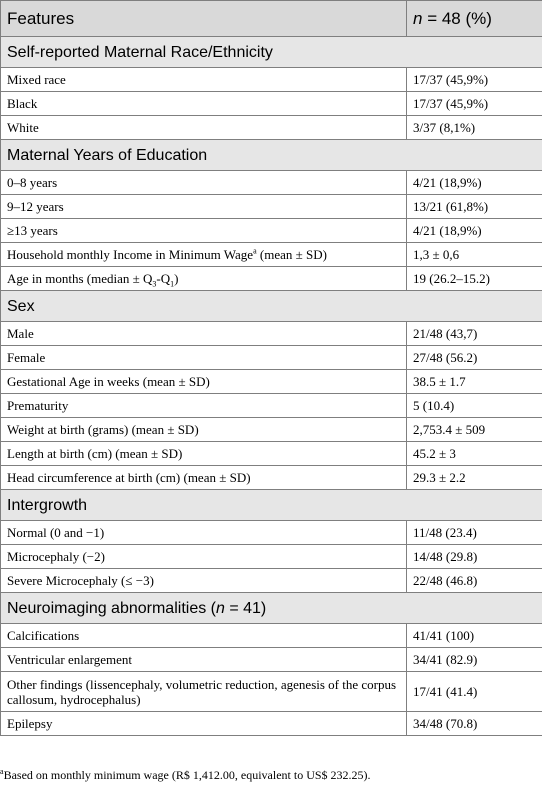 The width and height of the screenshot is (542, 793). I want to click on table-row: Normal (0 and −1) 11/48 (23.4), so click(271, 532).